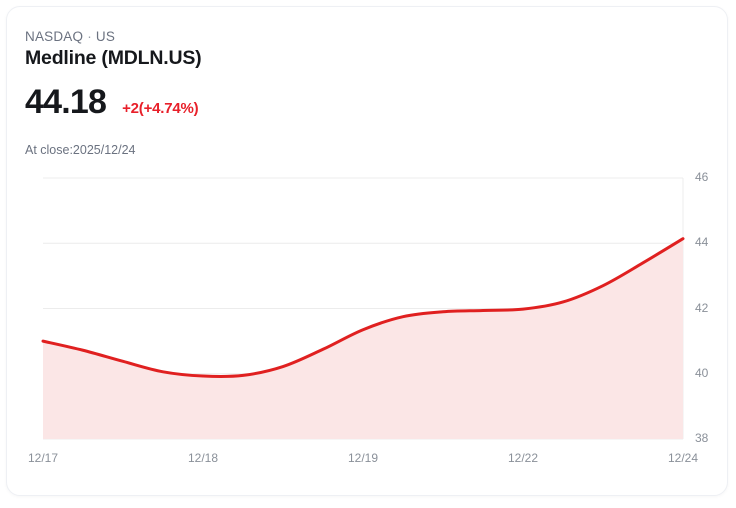 This screenshot has width=736, height=508. Describe the element at coordinates (66, 102) in the screenshot. I see `price-value: 44.18` at that location.